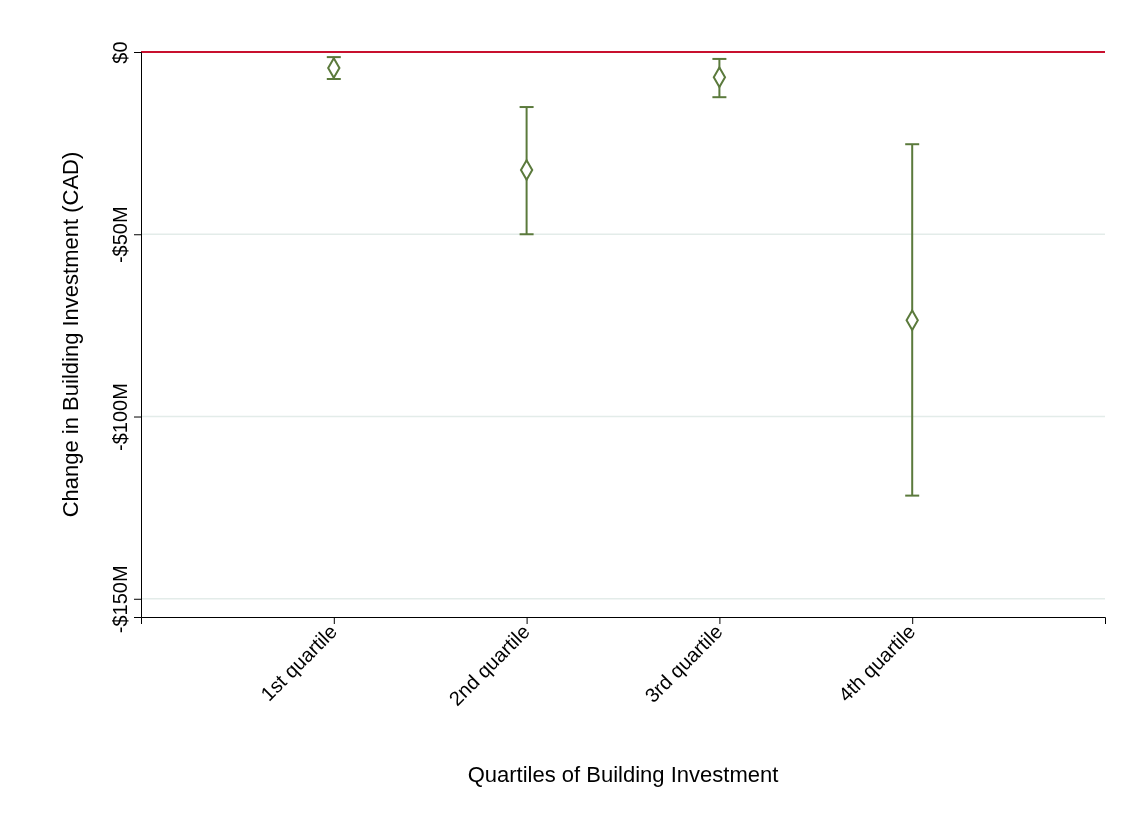  I want to click on y-tick-label: -$100M, so click(120, 417).